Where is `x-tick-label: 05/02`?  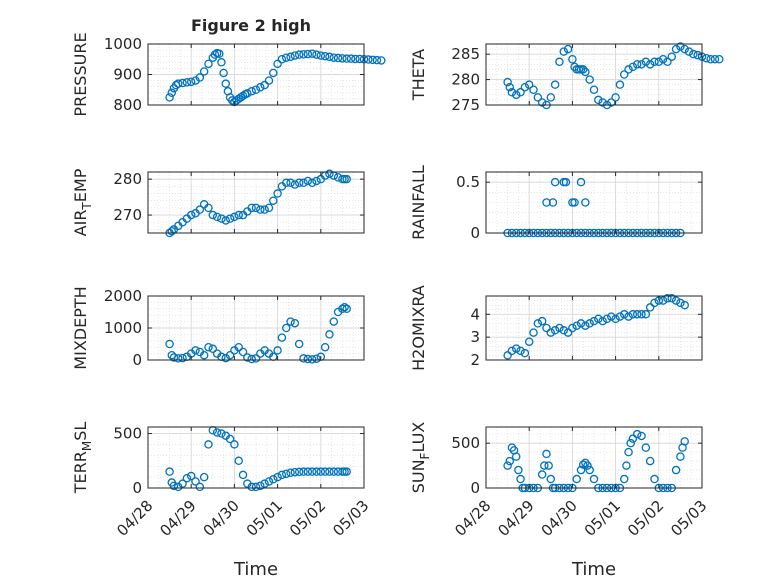
x-tick-label: 05/02 is located at coordinates (645, 518).